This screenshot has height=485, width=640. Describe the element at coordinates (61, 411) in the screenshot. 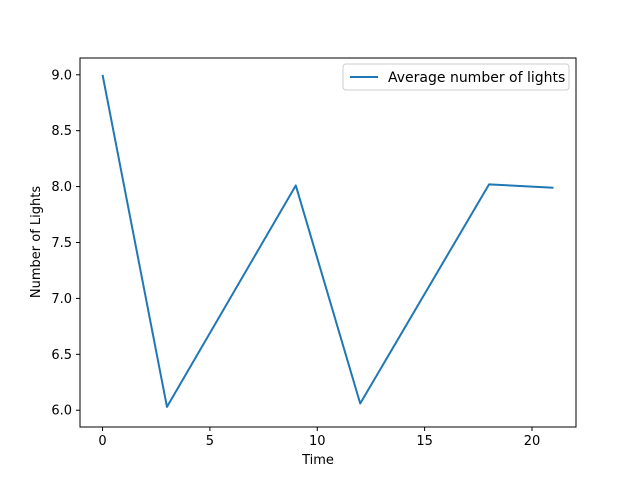

I see `y-tick-label: 6.0` at that location.